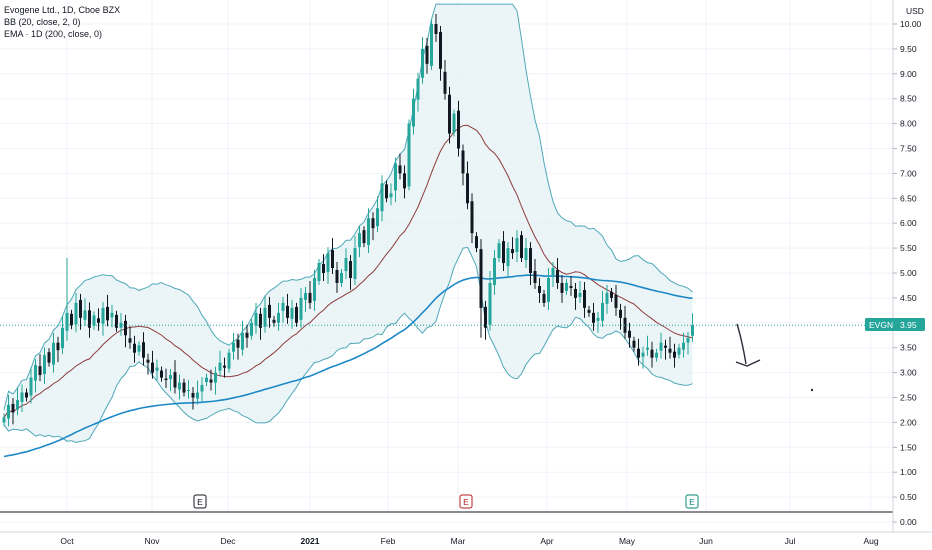 Image resolution: width=932 pixels, height=550 pixels. What do you see at coordinates (908, 373) in the screenshot?
I see `price-tick-label: 3.00` at bounding box center [908, 373].